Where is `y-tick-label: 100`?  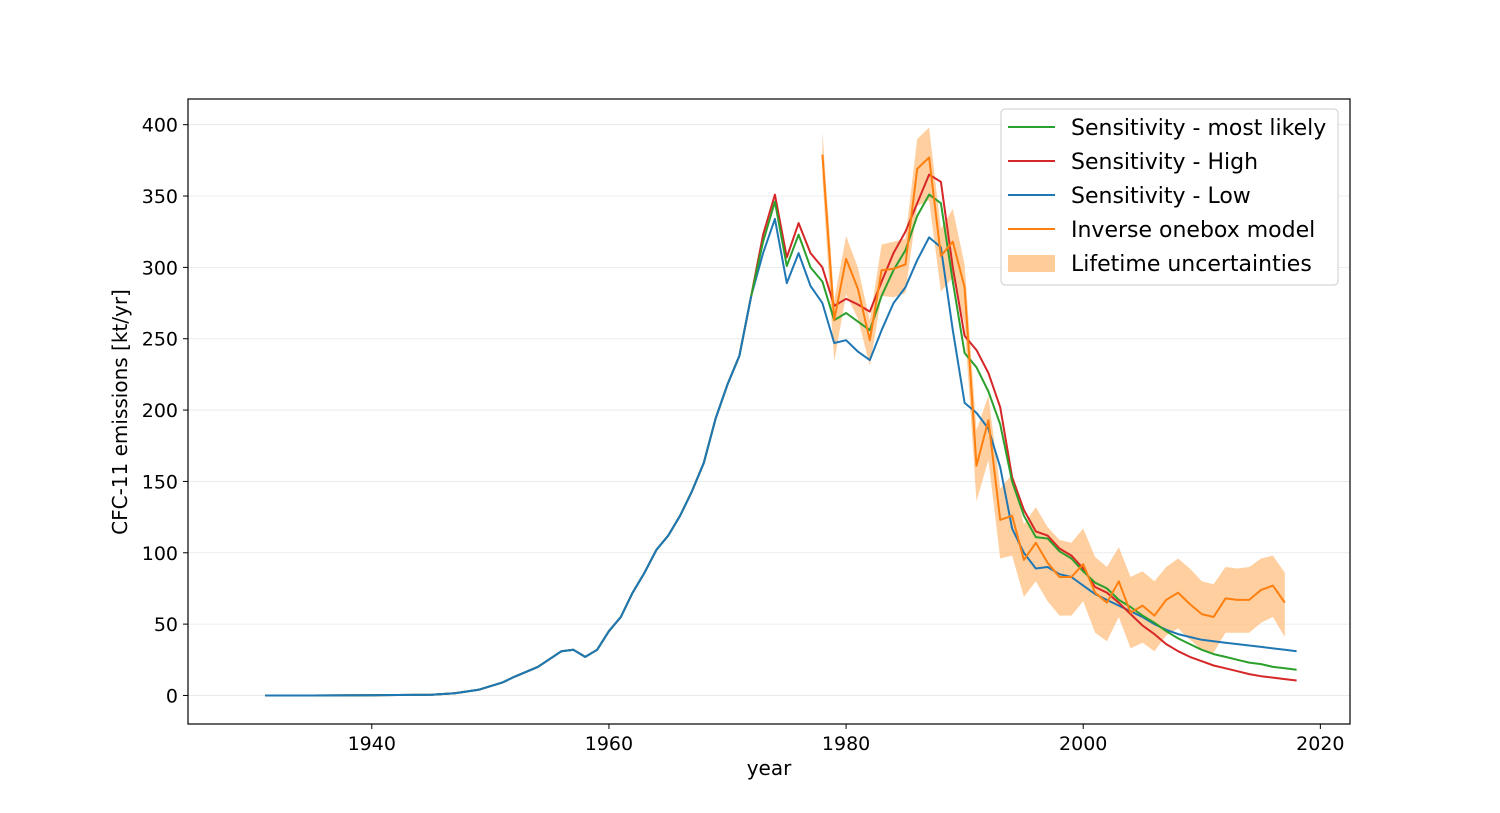 y-tick-label: 100 is located at coordinates (160, 554).